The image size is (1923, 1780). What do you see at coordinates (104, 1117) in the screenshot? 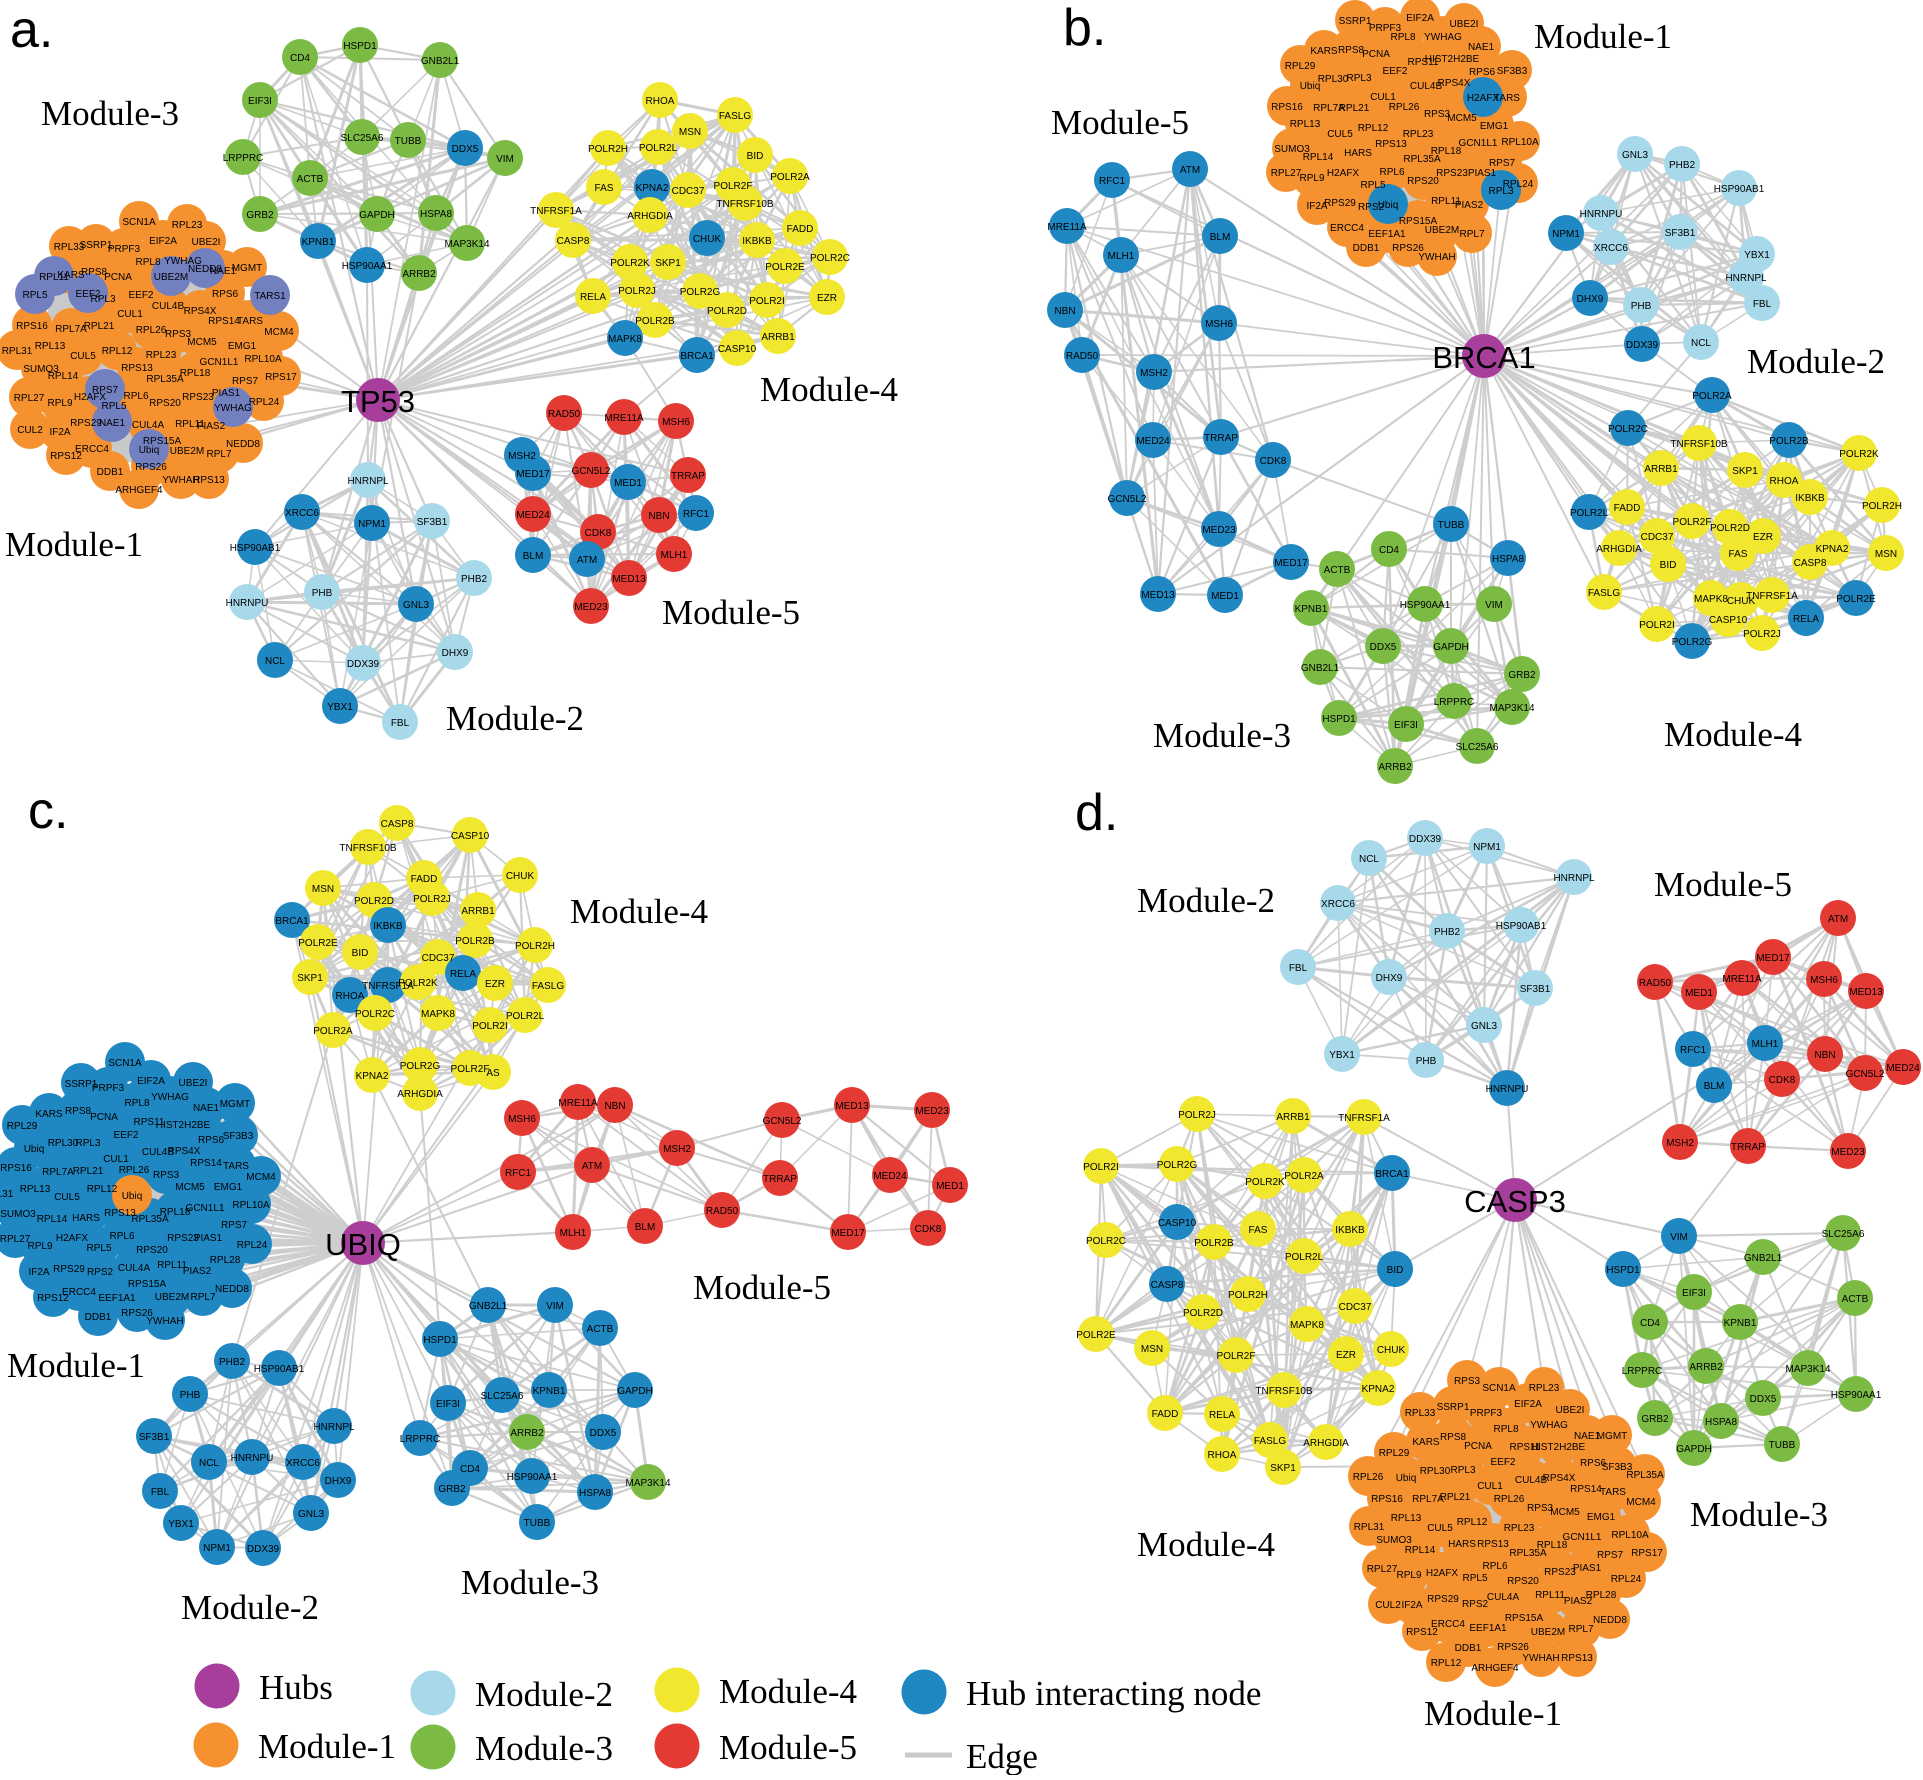
I see `svg-text: PCNA` at bounding box center [104, 1117].